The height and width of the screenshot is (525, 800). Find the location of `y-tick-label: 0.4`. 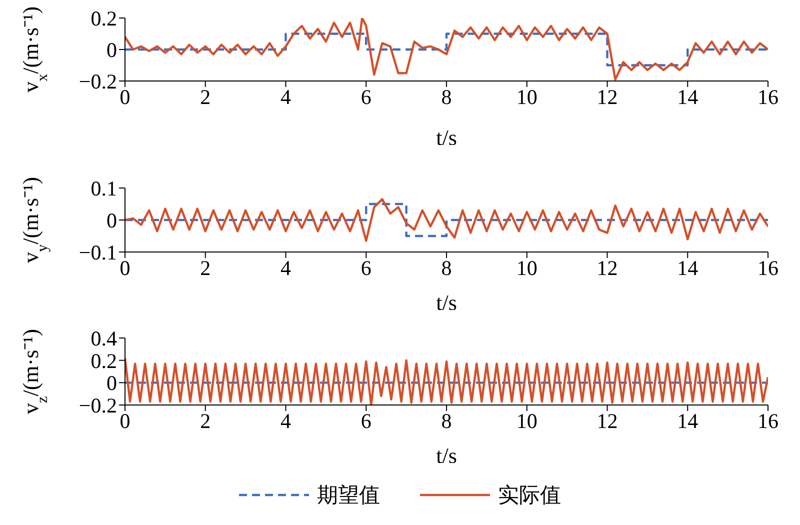

y-tick-label: 0.4 is located at coordinates (104, 338).